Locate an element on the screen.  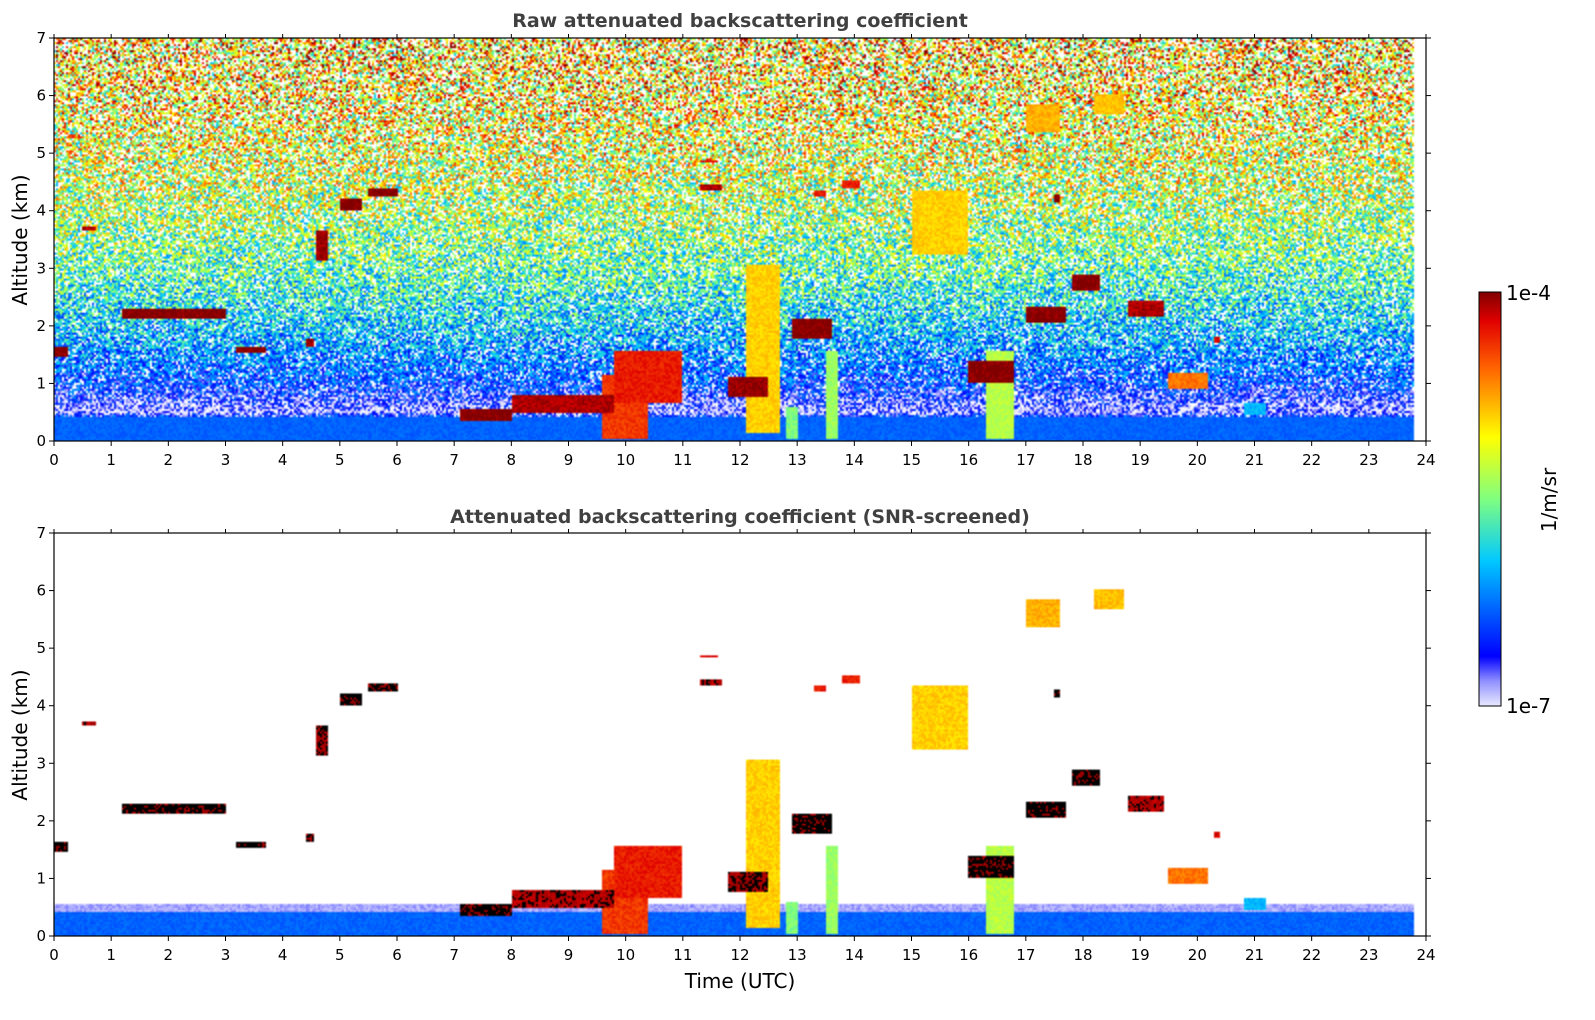
screened-x-tick-label: 18 is located at coordinates (1082, 955).